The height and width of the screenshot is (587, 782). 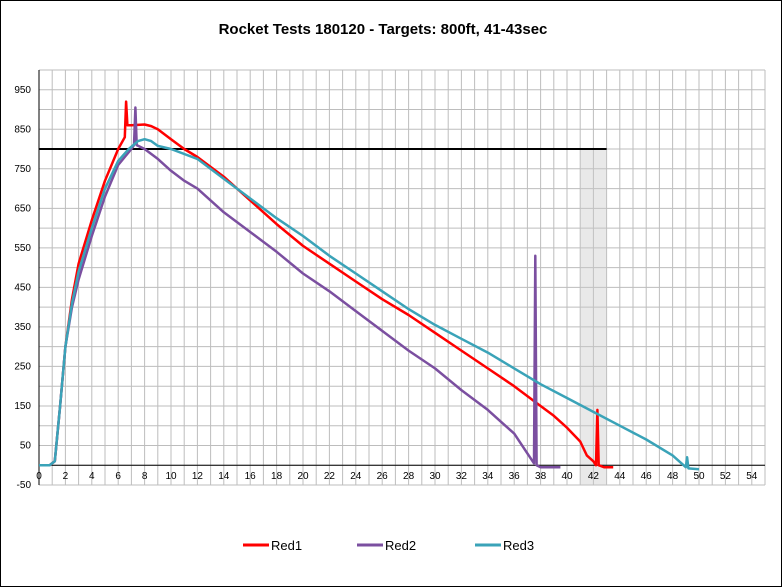 What do you see at coordinates (303, 476) in the screenshot?
I see `x-tick-label: 20` at bounding box center [303, 476].